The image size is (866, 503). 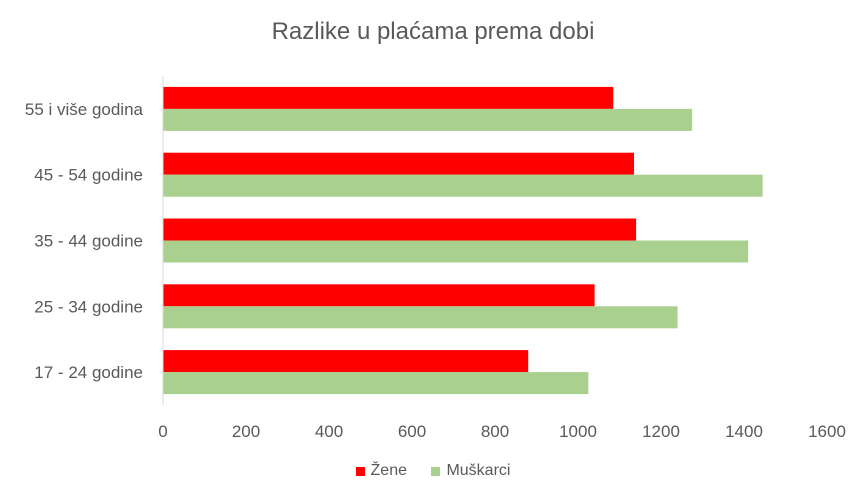 I want to click on legend-swatch-muskarci, so click(x=436, y=471).